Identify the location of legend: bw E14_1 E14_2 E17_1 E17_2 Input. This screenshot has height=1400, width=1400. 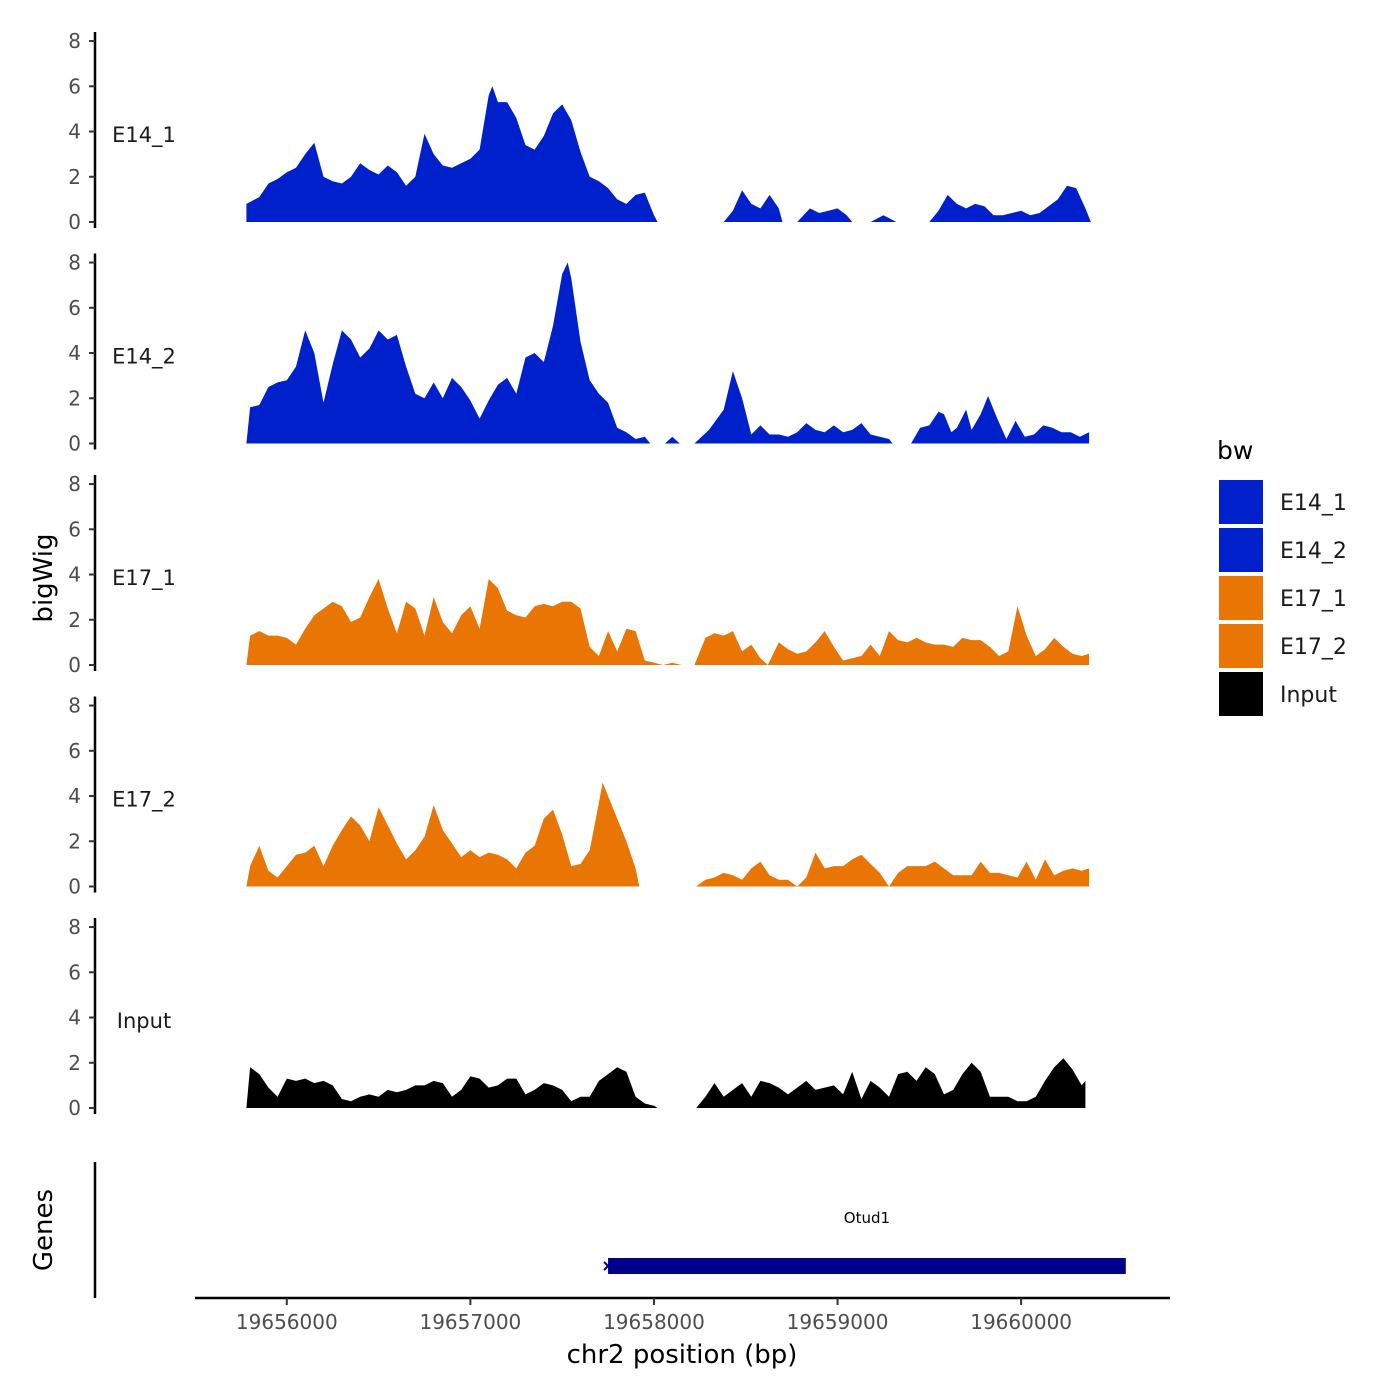
(1282, 576).